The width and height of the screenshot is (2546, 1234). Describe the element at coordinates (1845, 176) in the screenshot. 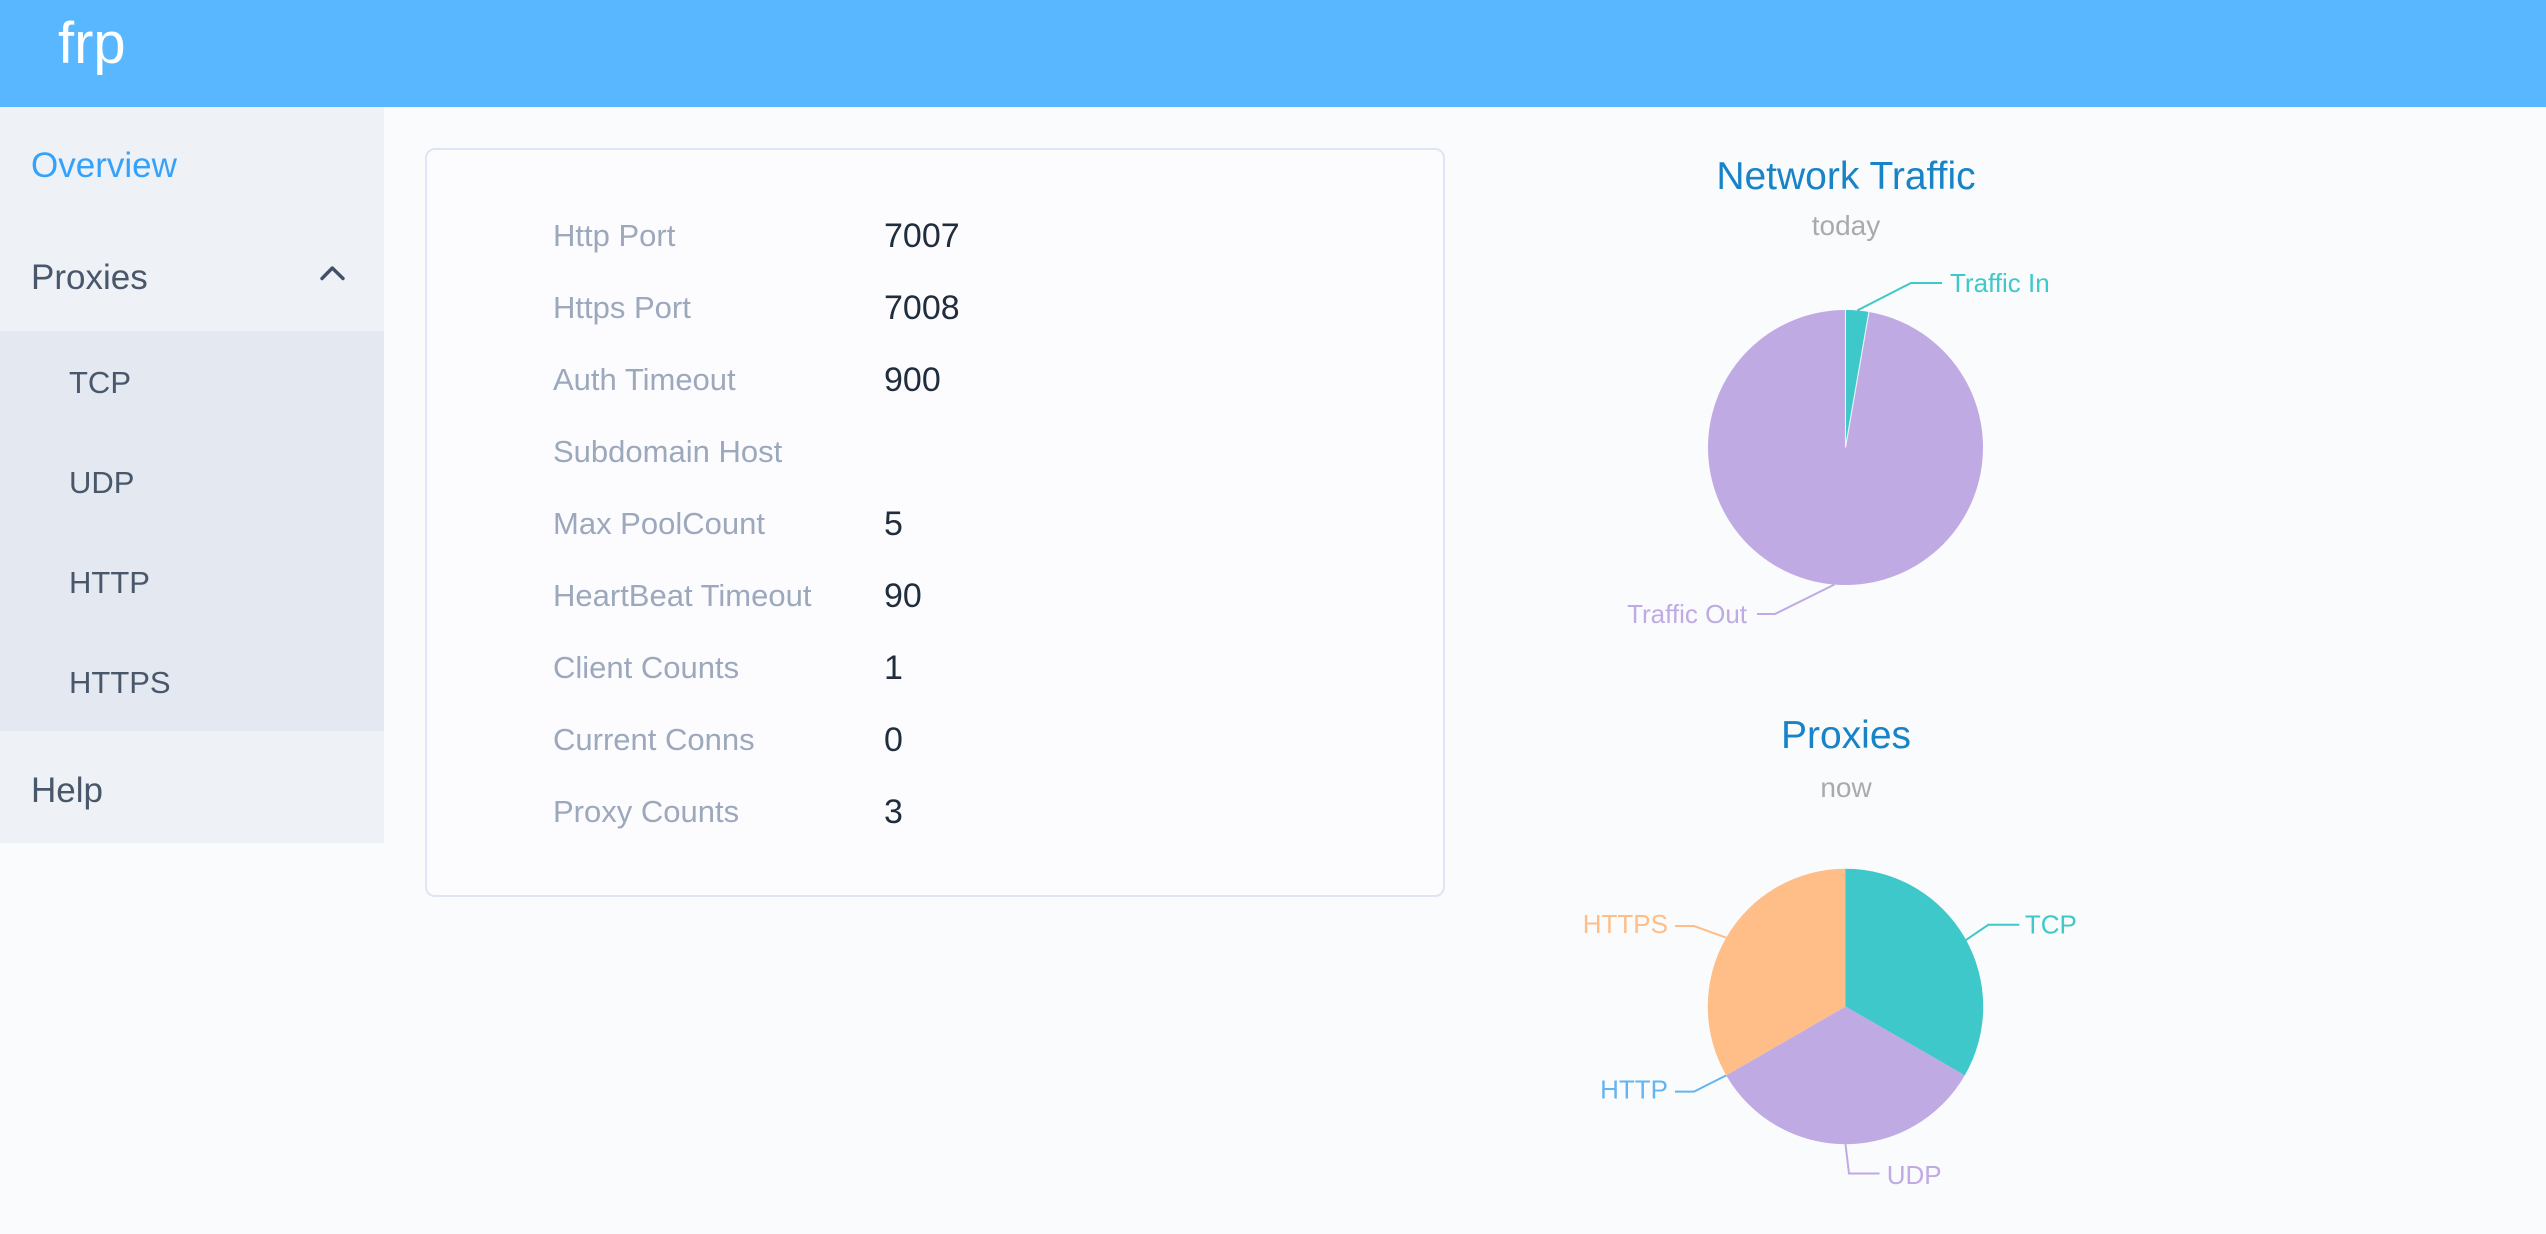

I see `svg-text: Network Traffic` at that location.